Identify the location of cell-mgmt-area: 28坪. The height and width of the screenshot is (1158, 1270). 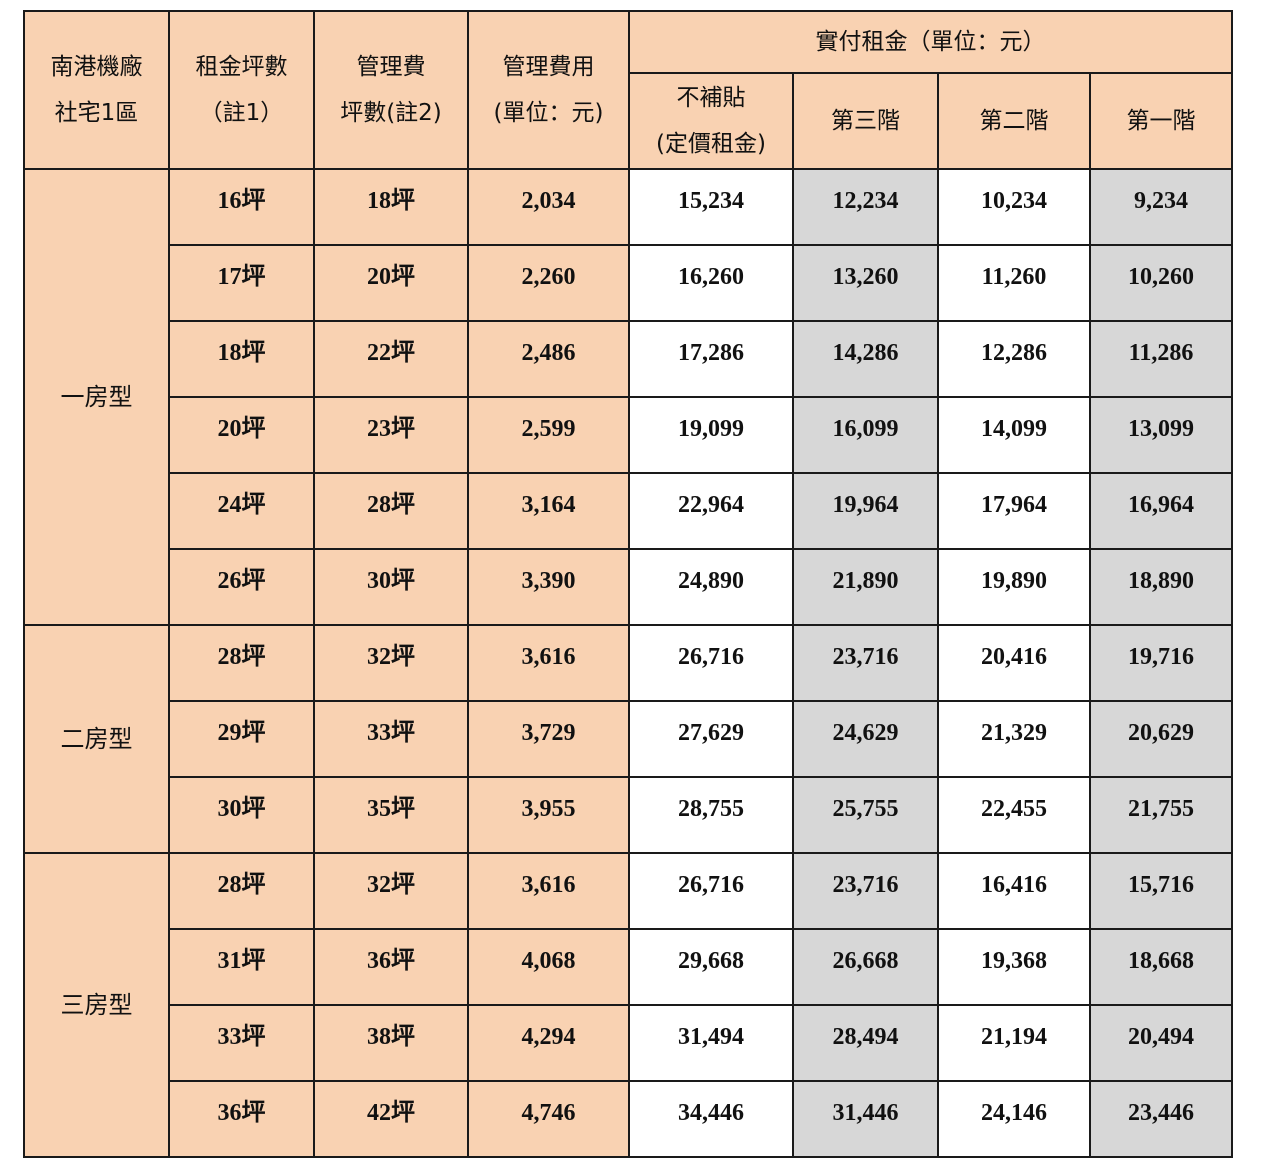
(391, 511).